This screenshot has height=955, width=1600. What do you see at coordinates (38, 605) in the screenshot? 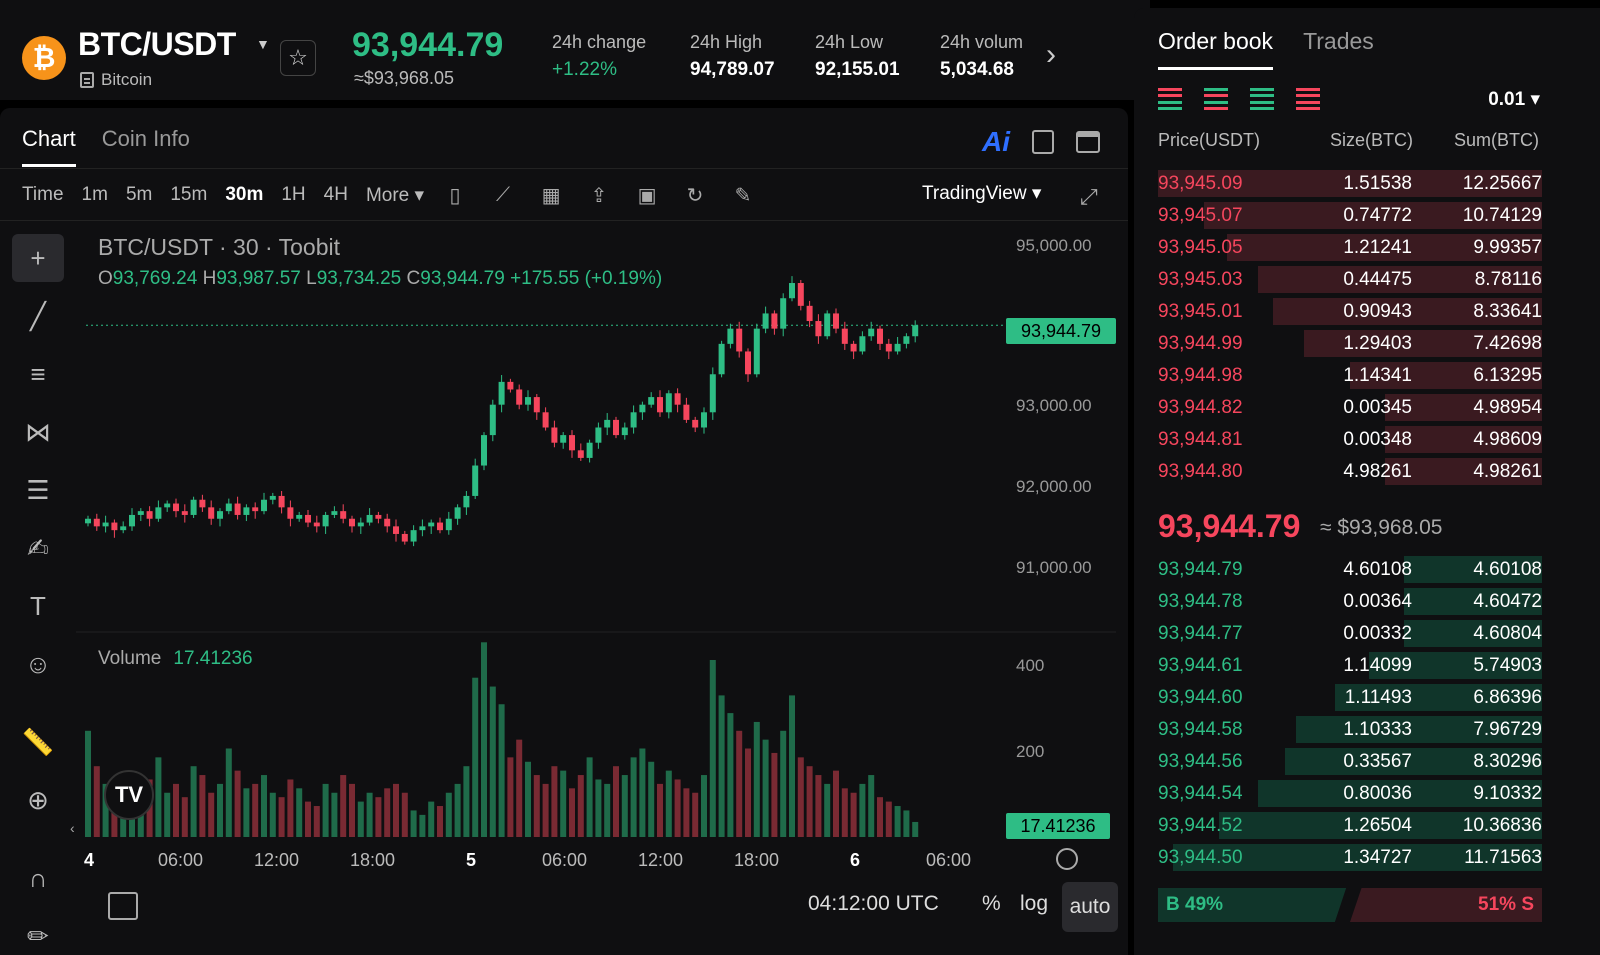
I see `text-icon: T` at bounding box center [38, 605].